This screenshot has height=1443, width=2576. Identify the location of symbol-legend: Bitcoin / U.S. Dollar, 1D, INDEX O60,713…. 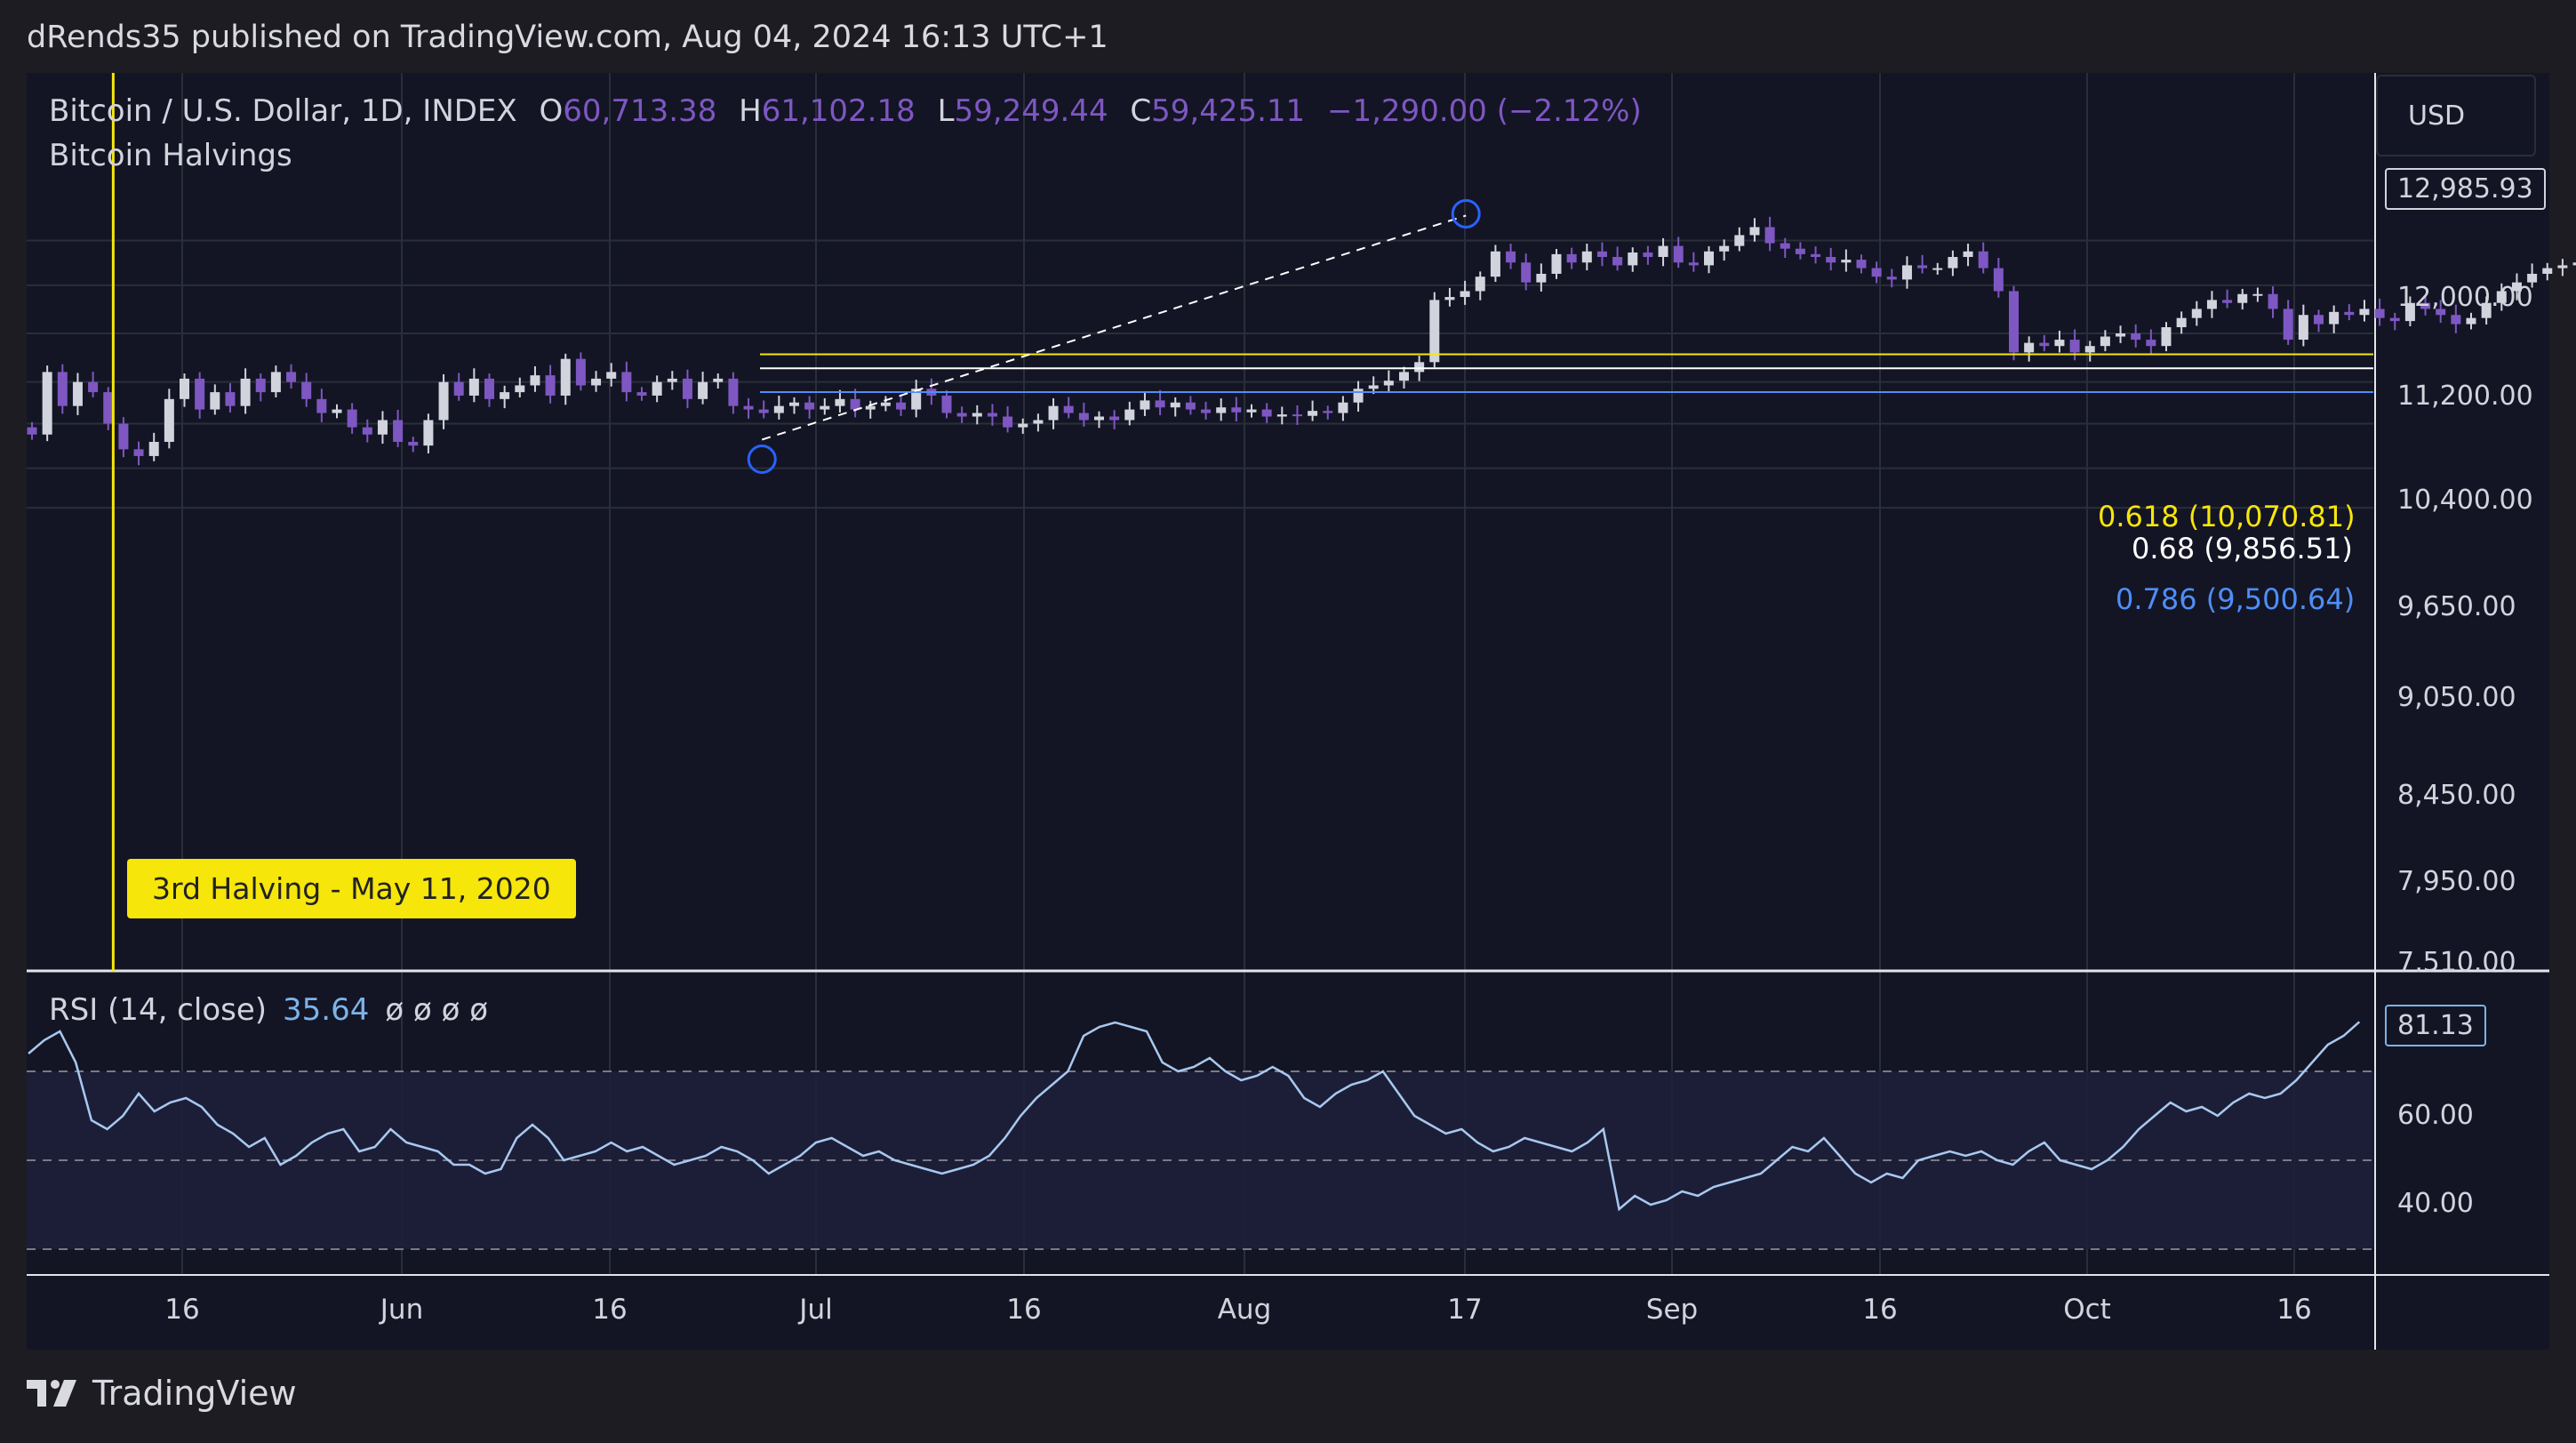
(845, 111).